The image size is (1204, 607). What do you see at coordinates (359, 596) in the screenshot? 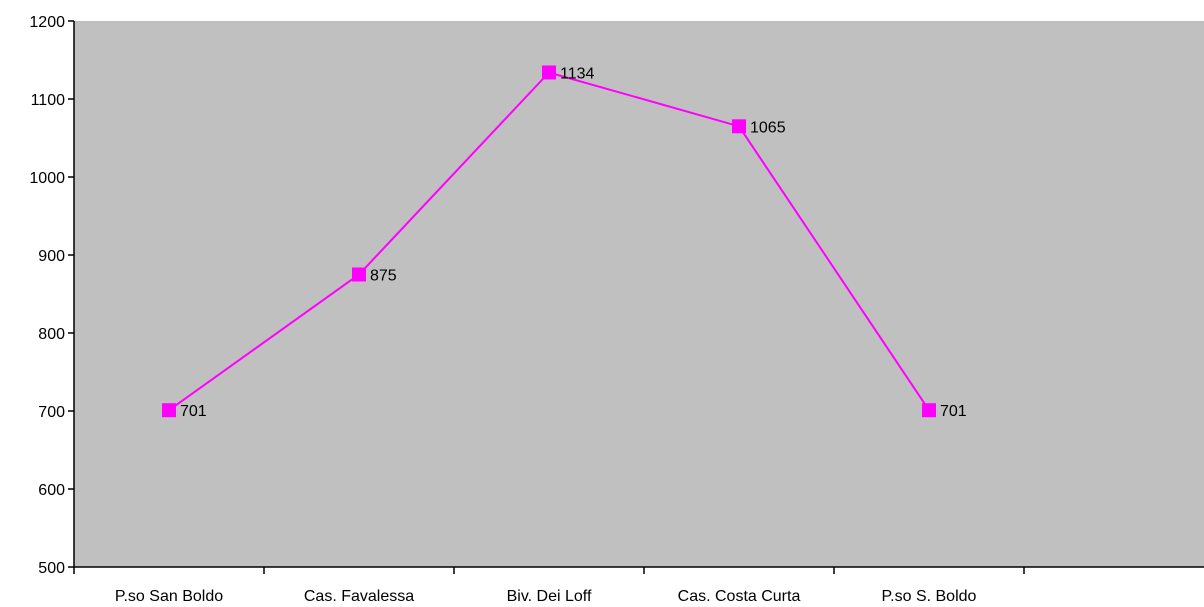
I see `x-tick-label: Cas. Favalessa` at bounding box center [359, 596].